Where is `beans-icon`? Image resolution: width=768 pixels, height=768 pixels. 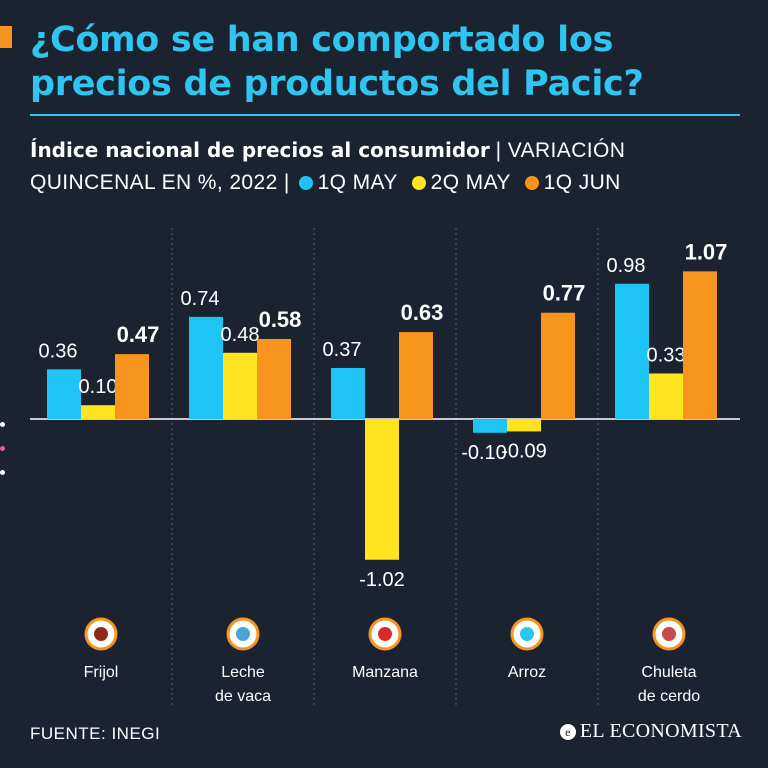 beans-icon is located at coordinates (101, 634).